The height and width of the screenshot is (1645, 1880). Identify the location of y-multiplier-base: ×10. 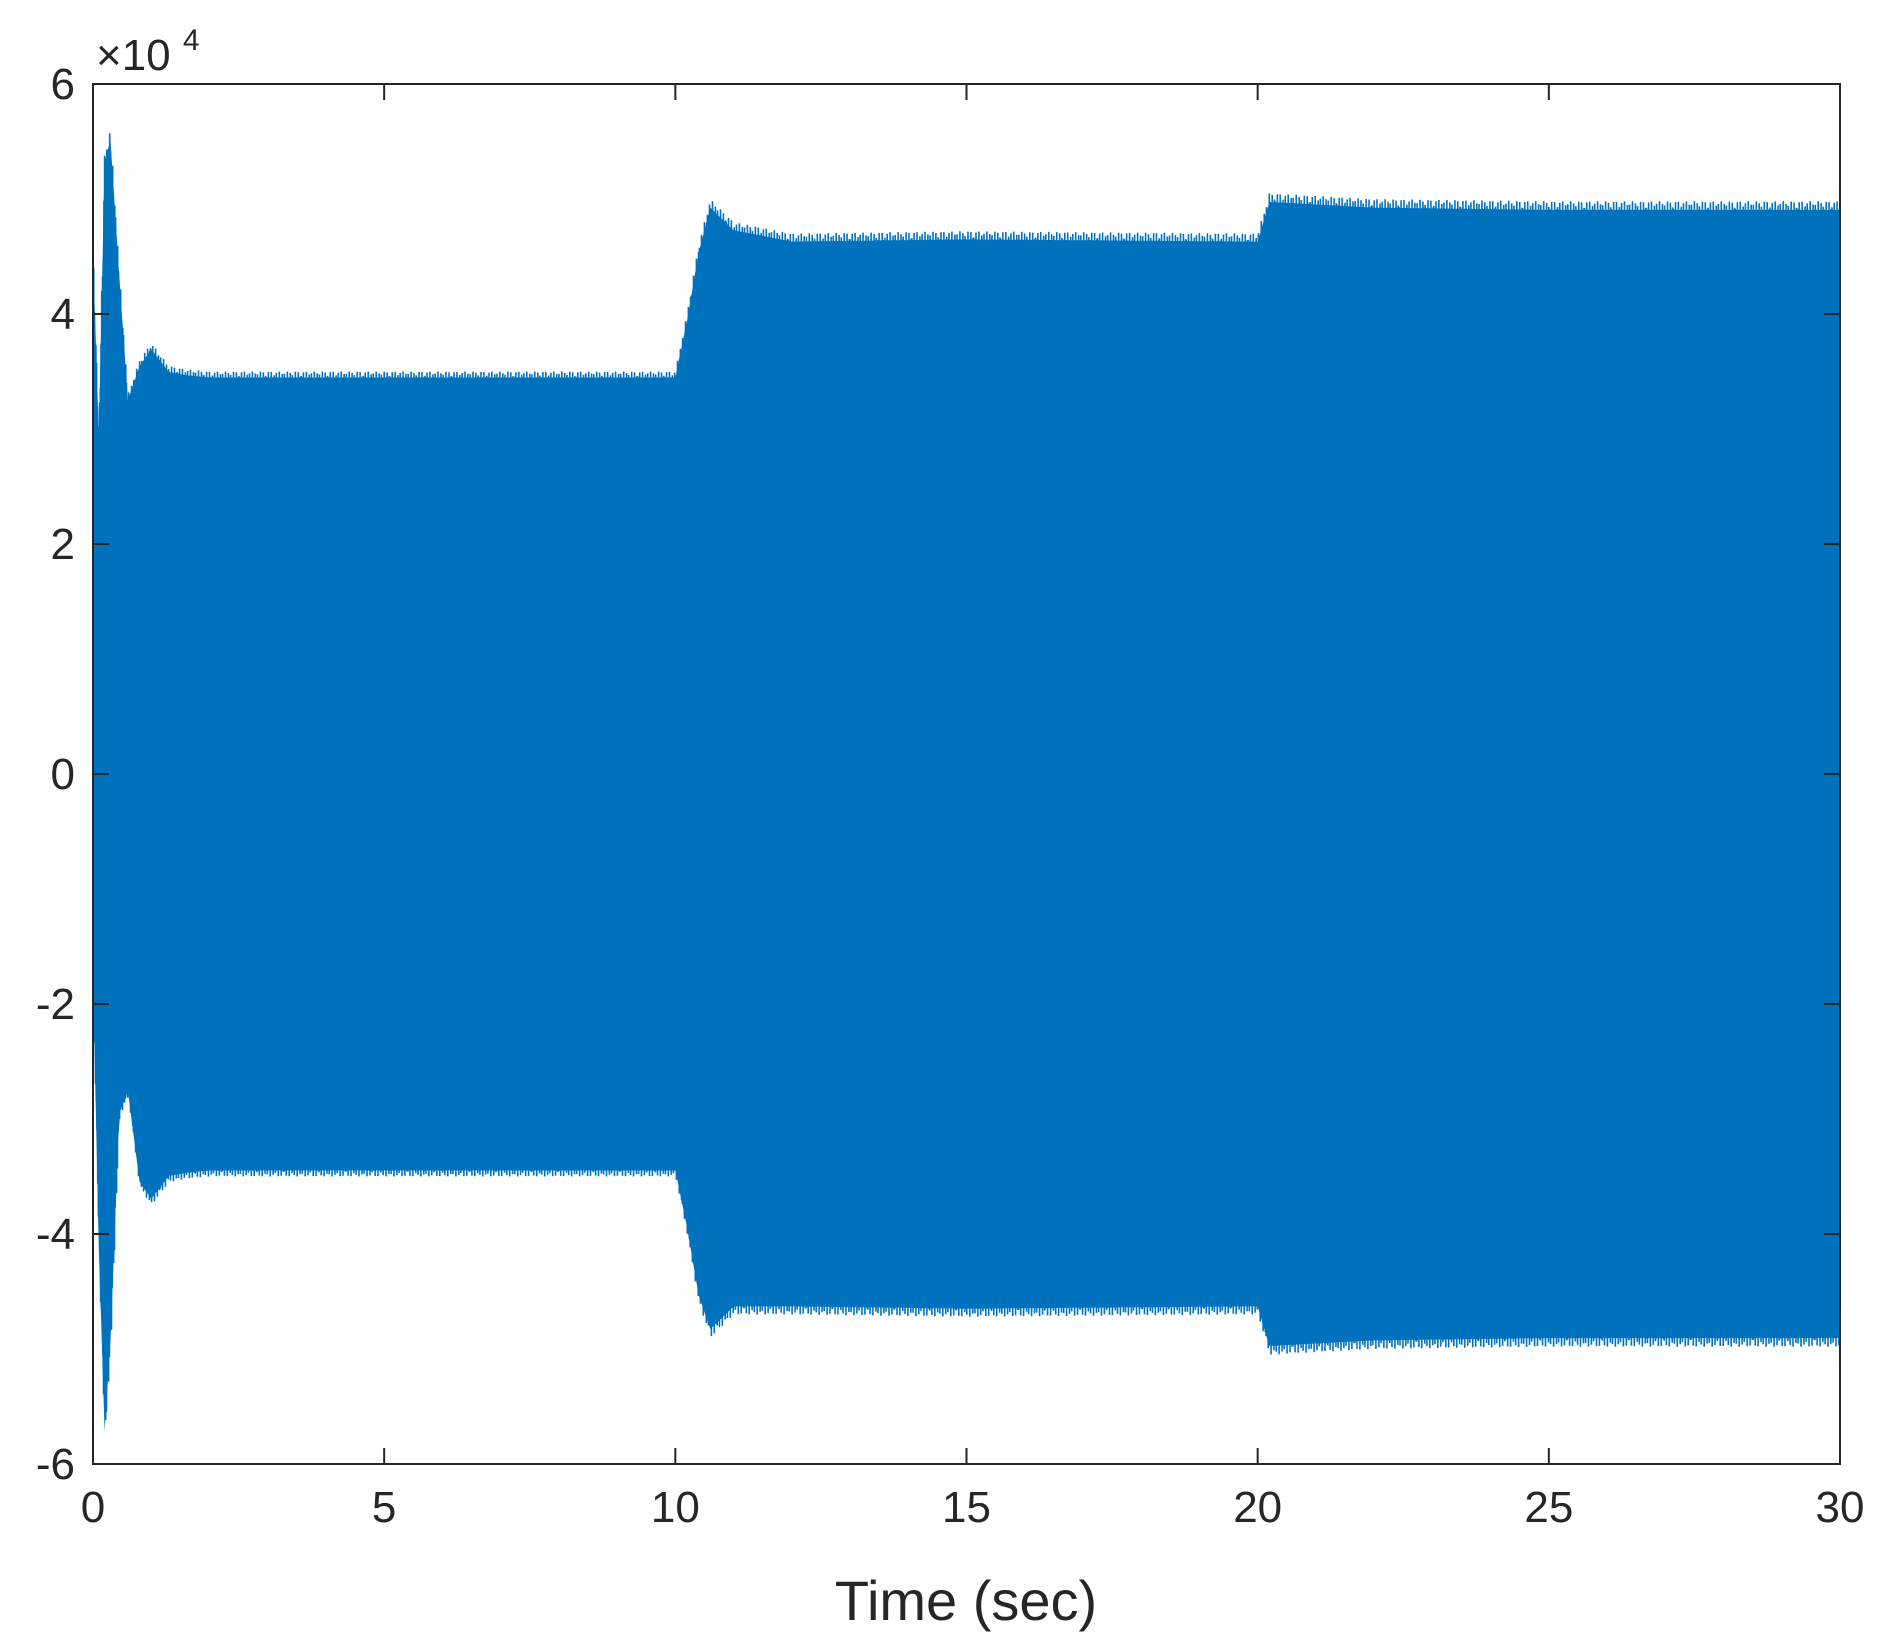
(133, 55).